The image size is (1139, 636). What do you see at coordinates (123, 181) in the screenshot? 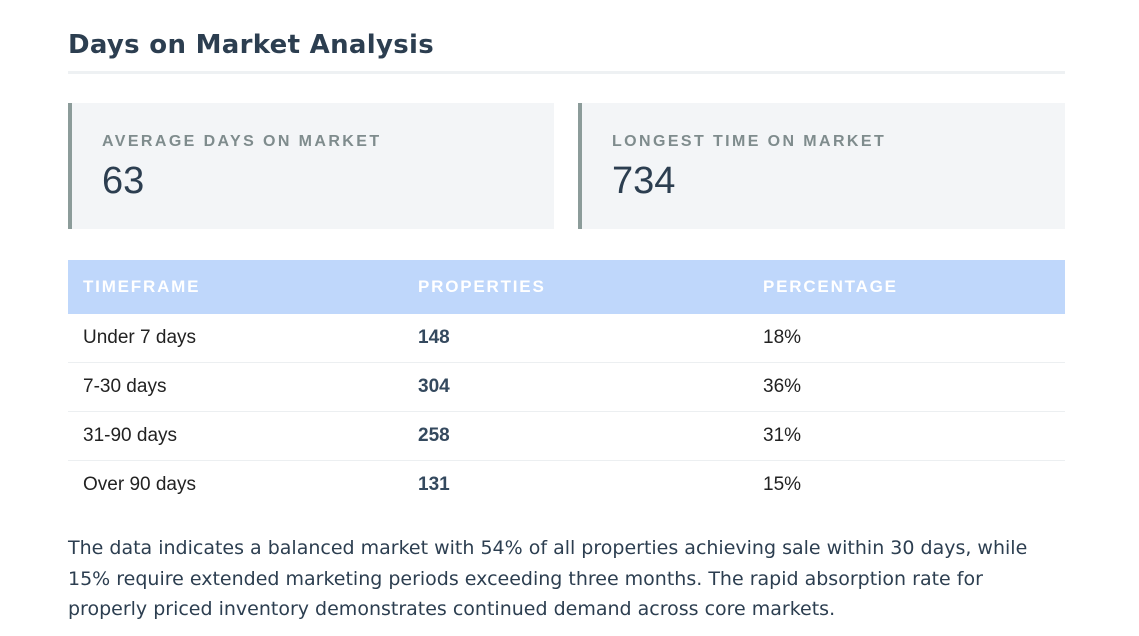
I see `stat-value: 63` at bounding box center [123, 181].